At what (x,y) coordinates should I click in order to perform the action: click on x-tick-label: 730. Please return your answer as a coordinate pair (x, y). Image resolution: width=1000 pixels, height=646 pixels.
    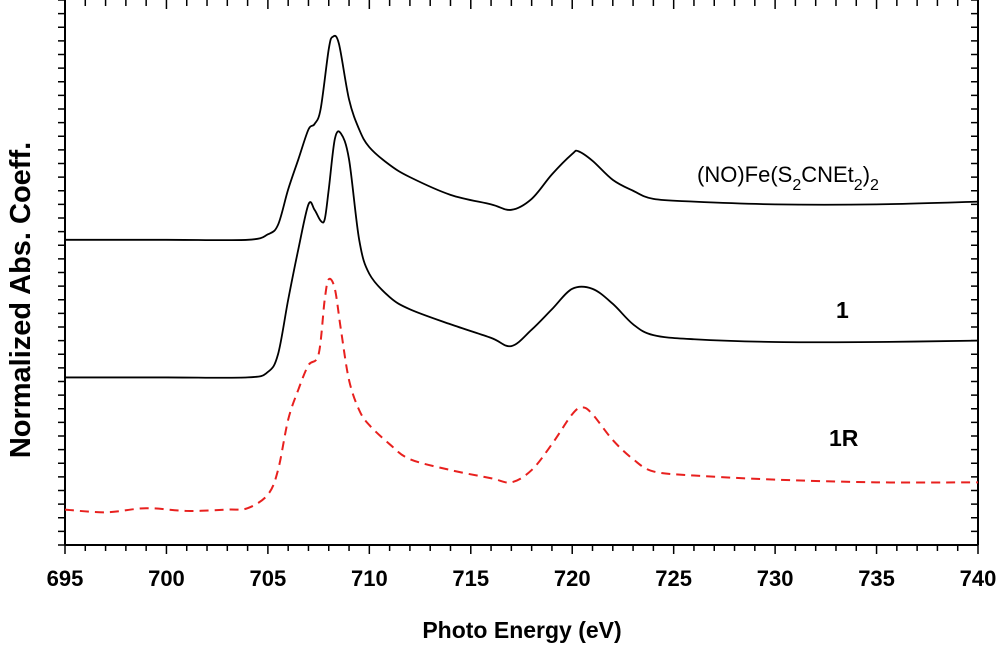
    Looking at the image, I should click on (775, 578).